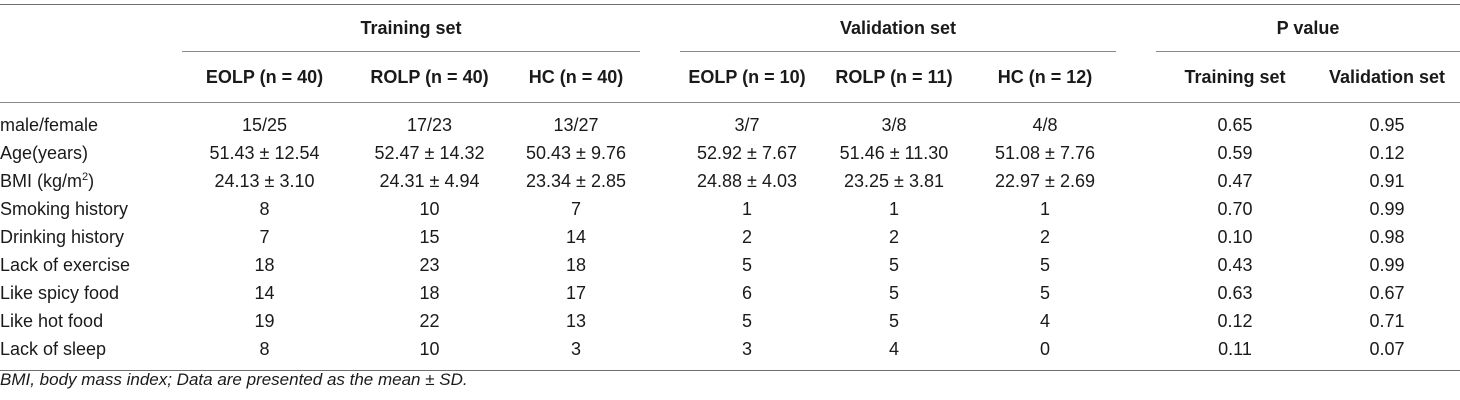 This screenshot has height=400, width=1460. What do you see at coordinates (576, 236) in the screenshot?
I see `table-cell: 14` at bounding box center [576, 236].